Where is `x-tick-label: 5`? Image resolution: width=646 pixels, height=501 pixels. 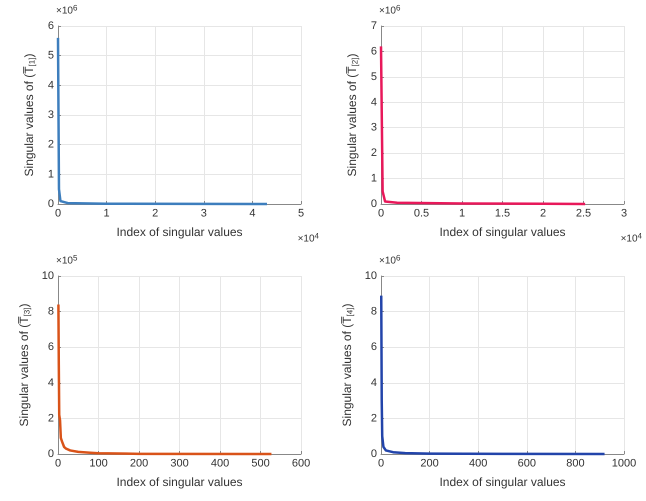
x-tick-label: 5 is located at coordinates (301, 214).